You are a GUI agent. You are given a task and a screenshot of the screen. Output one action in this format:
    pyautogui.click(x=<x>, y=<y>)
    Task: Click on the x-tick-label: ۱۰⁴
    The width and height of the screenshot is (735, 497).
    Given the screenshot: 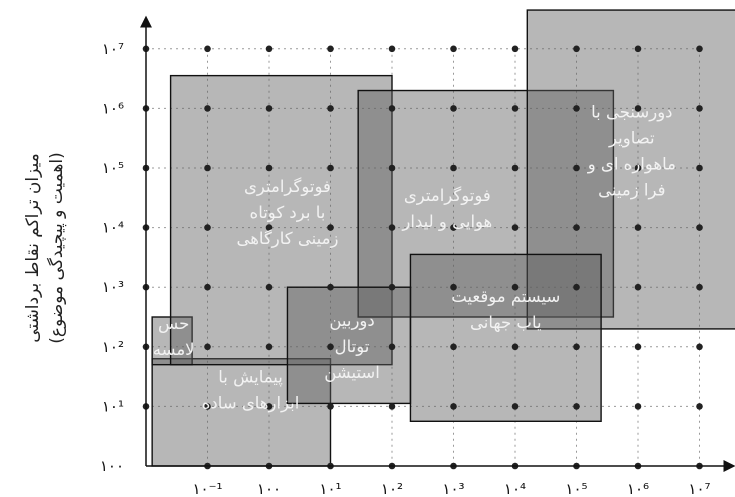 What is the action you would take?
    pyautogui.click(x=515, y=488)
    